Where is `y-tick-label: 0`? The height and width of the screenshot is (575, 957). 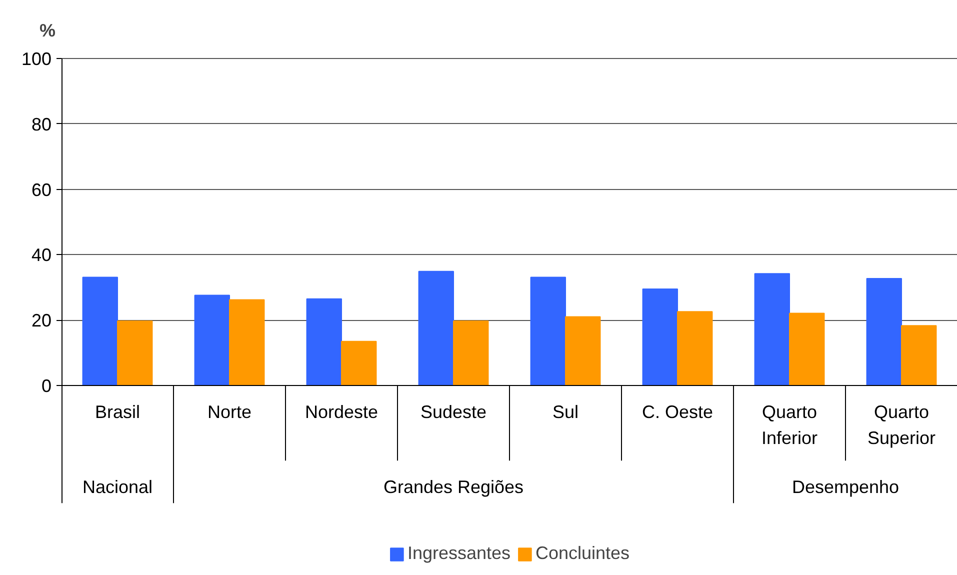
y-tick-label: 0 is located at coordinates (46, 386).